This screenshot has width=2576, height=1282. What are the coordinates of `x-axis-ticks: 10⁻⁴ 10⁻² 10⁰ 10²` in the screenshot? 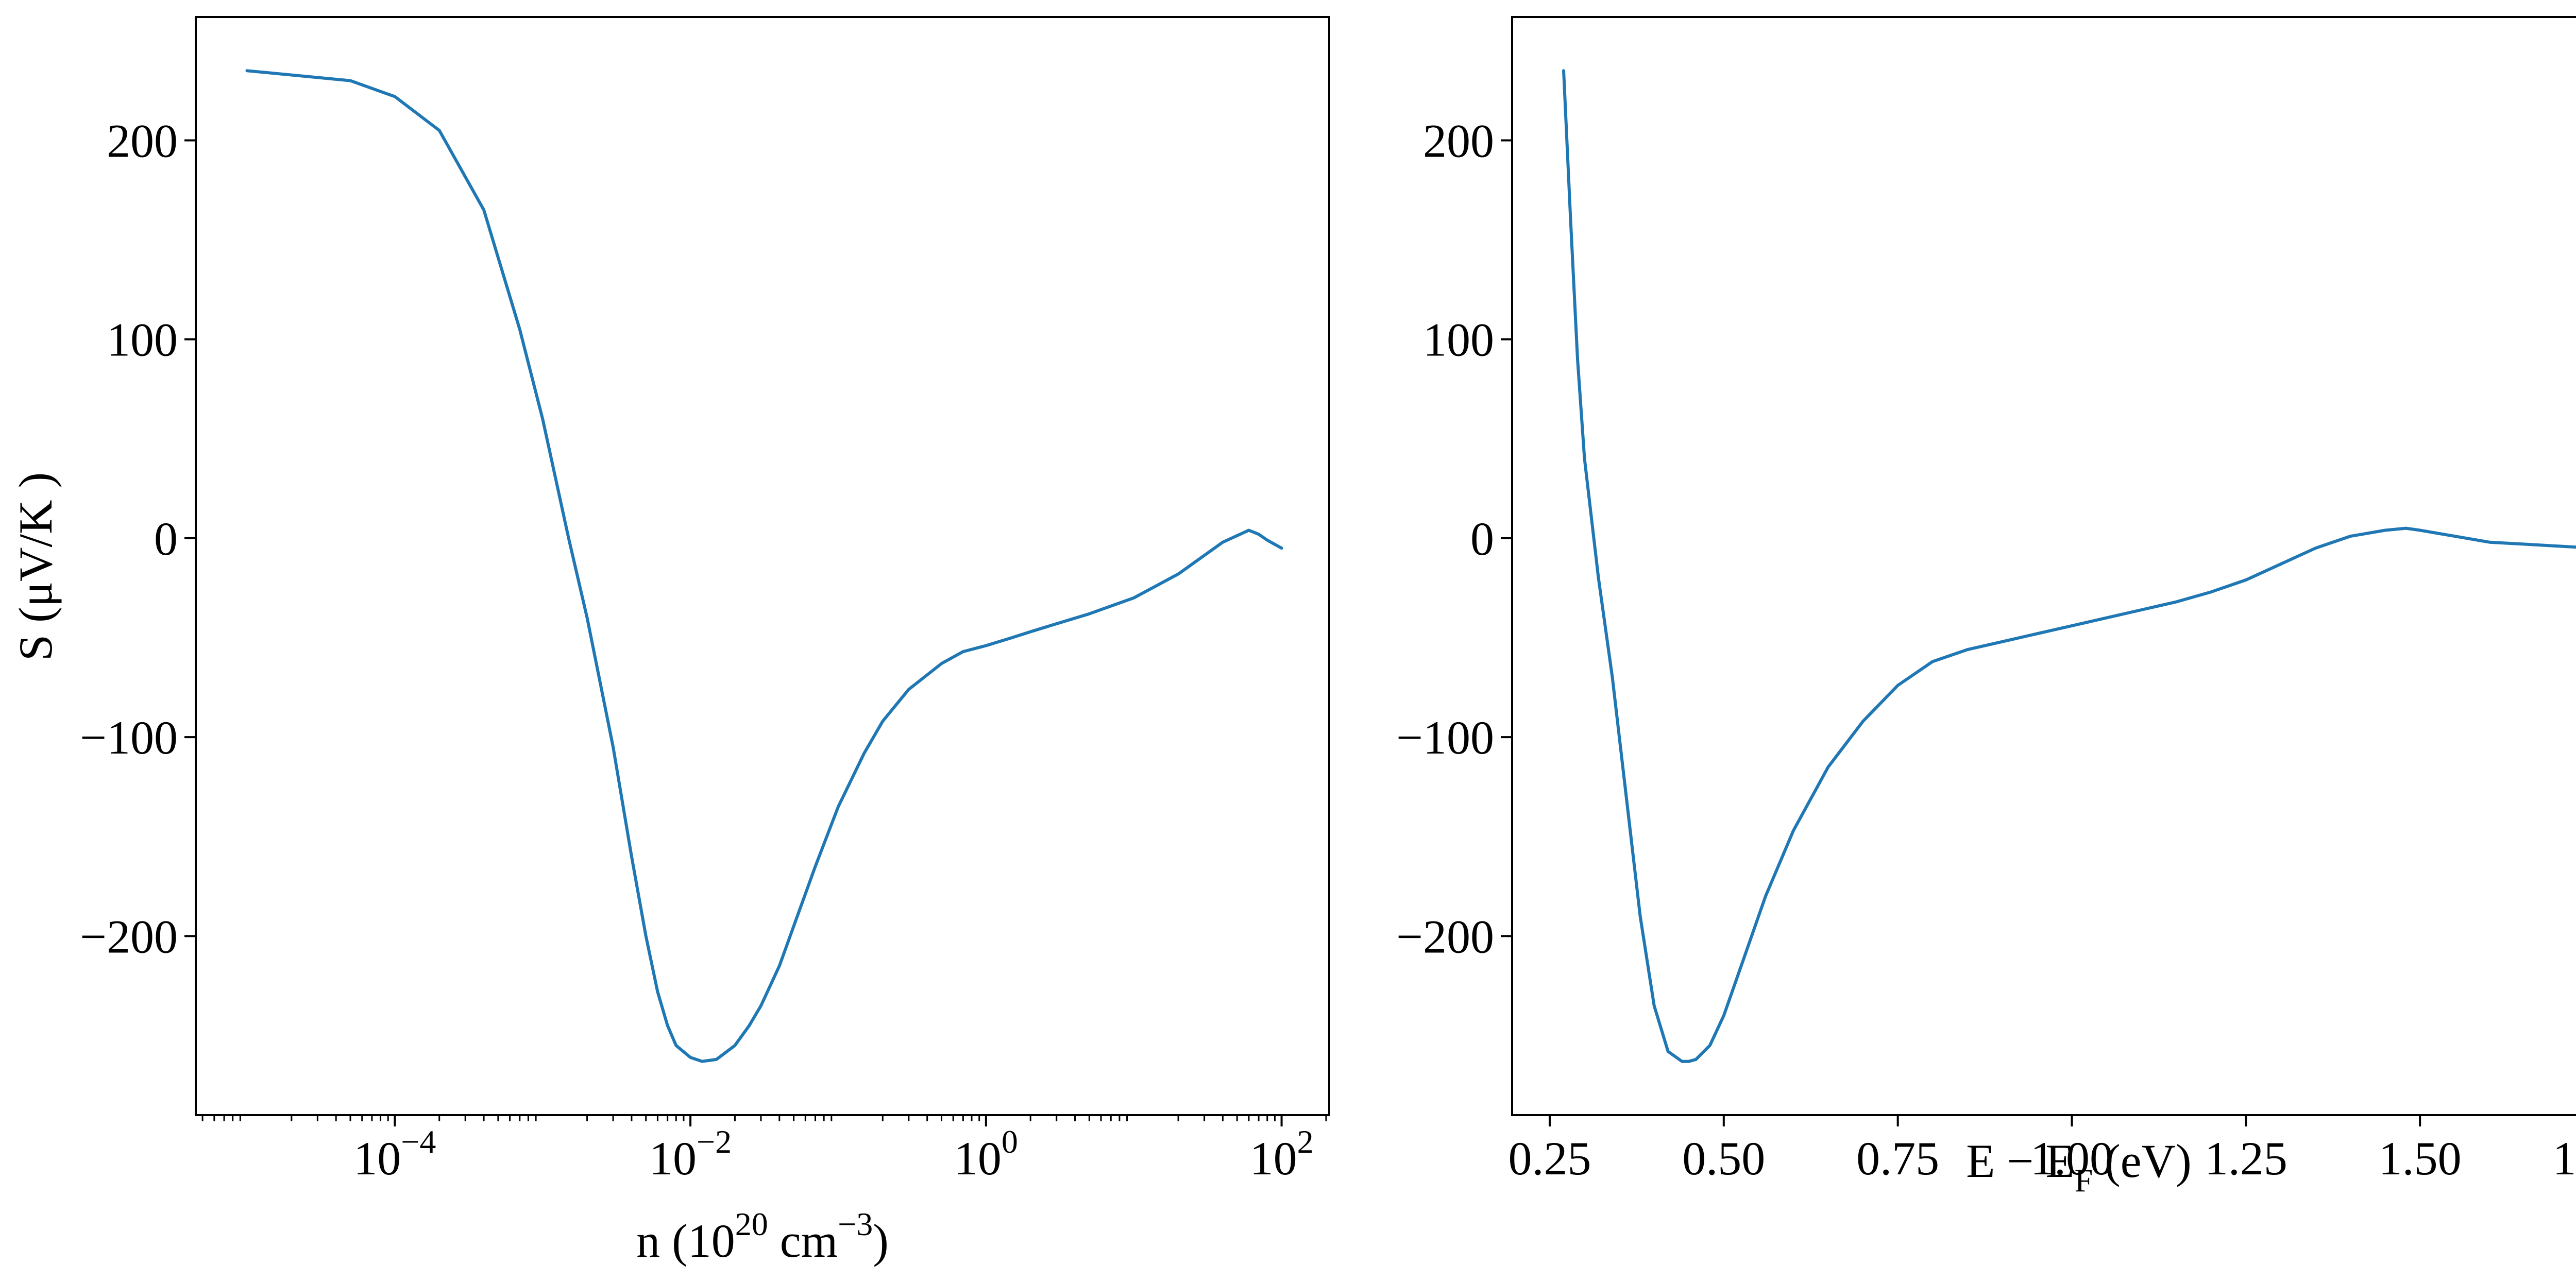 It's located at (764, 1150).